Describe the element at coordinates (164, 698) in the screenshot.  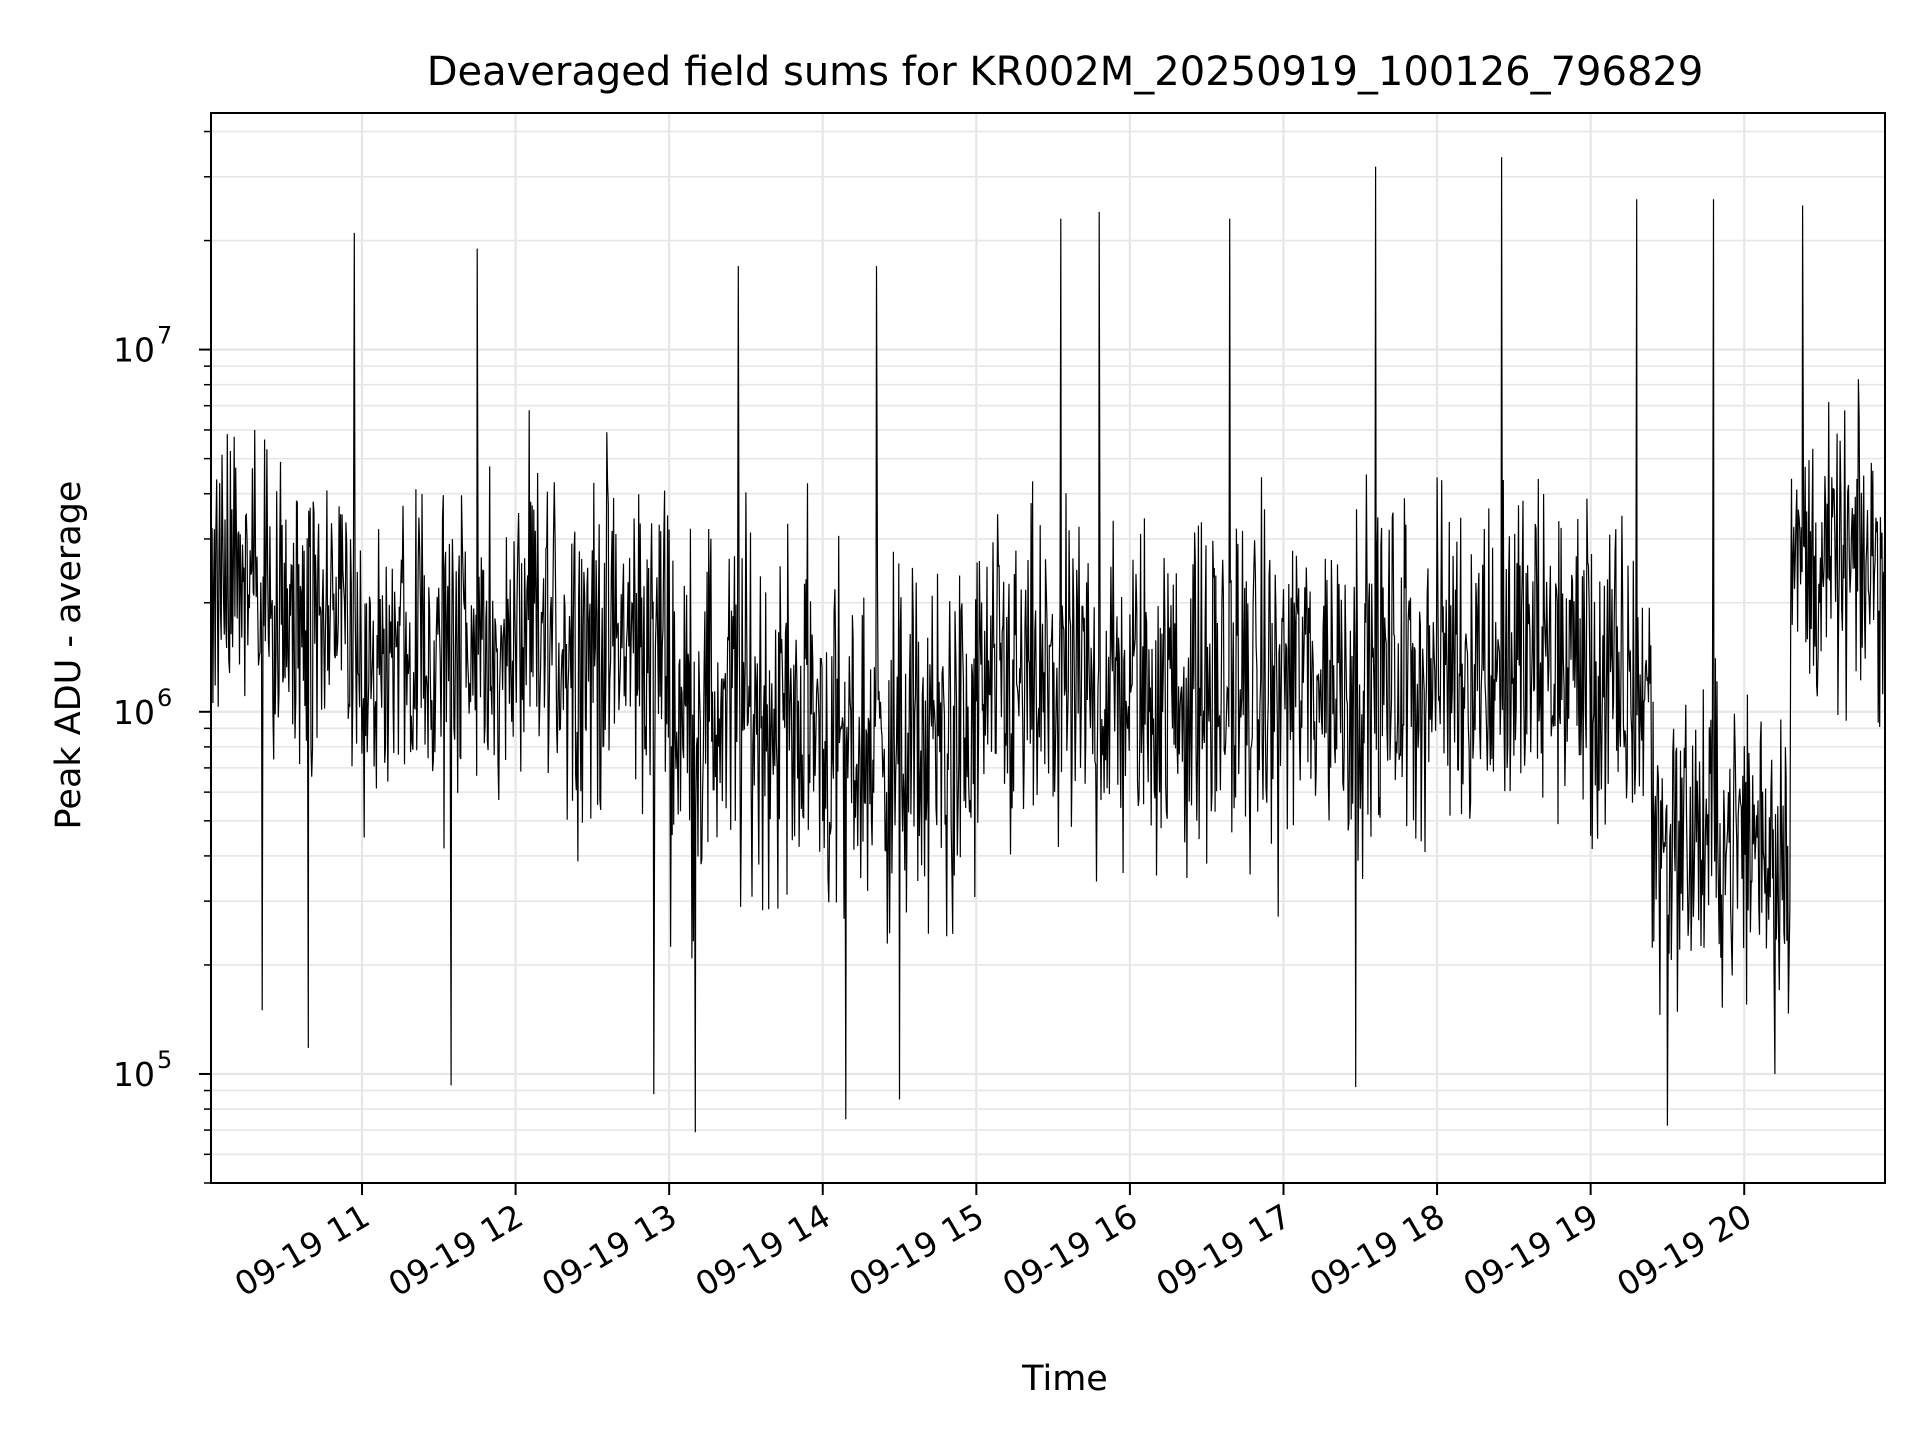
I see `y-tick-exponent: 6` at that location.